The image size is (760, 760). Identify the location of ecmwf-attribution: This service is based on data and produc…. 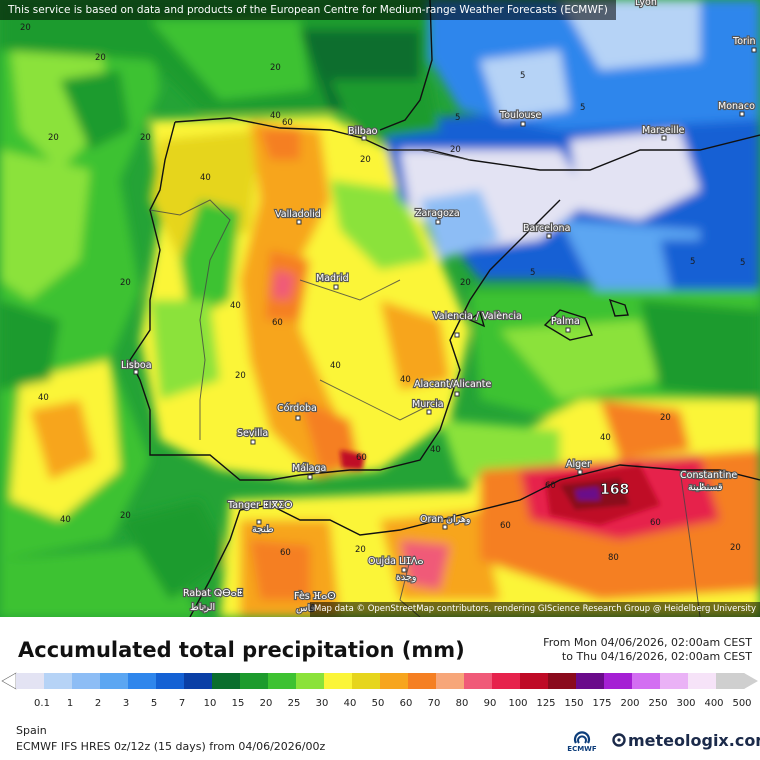
(308, 10).